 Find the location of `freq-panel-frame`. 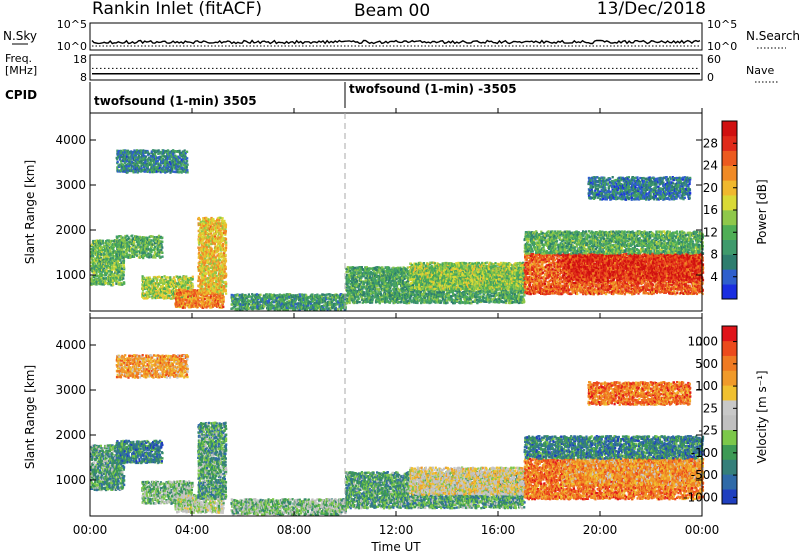

freq-panel-frame is located at coordinates (396, 67).